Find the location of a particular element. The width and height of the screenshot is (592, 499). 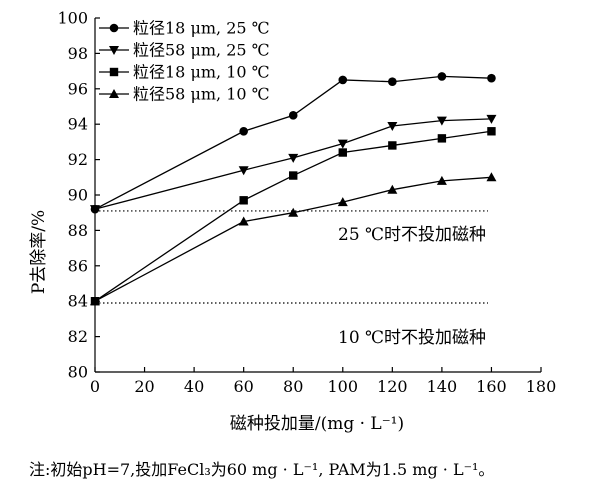

data-point-s3-p1 is located at coordinates (243, 221).